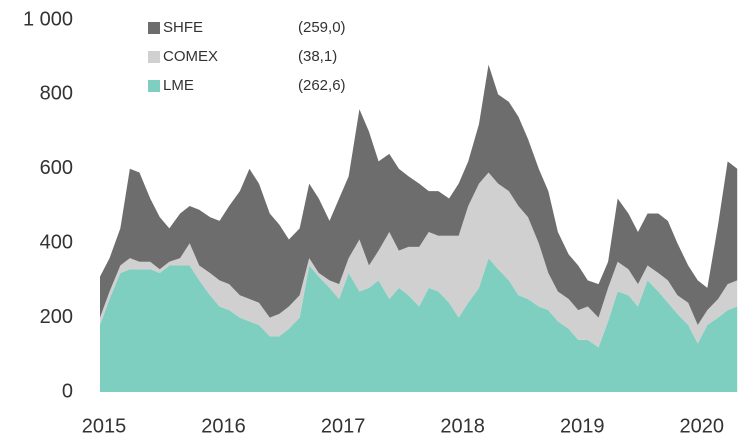 The width and height of the screenshot is (742, 437). I want to click on x-tick-label: 2015, so click(104, 426).